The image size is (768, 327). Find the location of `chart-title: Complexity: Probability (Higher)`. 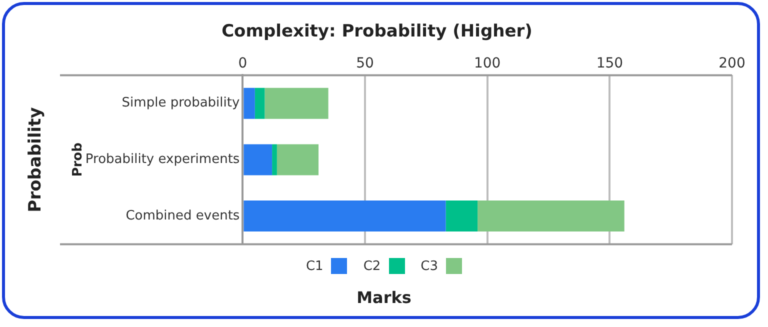

chart-title: Complexity: Probability (Higher) is located at coordinates (377, 32).